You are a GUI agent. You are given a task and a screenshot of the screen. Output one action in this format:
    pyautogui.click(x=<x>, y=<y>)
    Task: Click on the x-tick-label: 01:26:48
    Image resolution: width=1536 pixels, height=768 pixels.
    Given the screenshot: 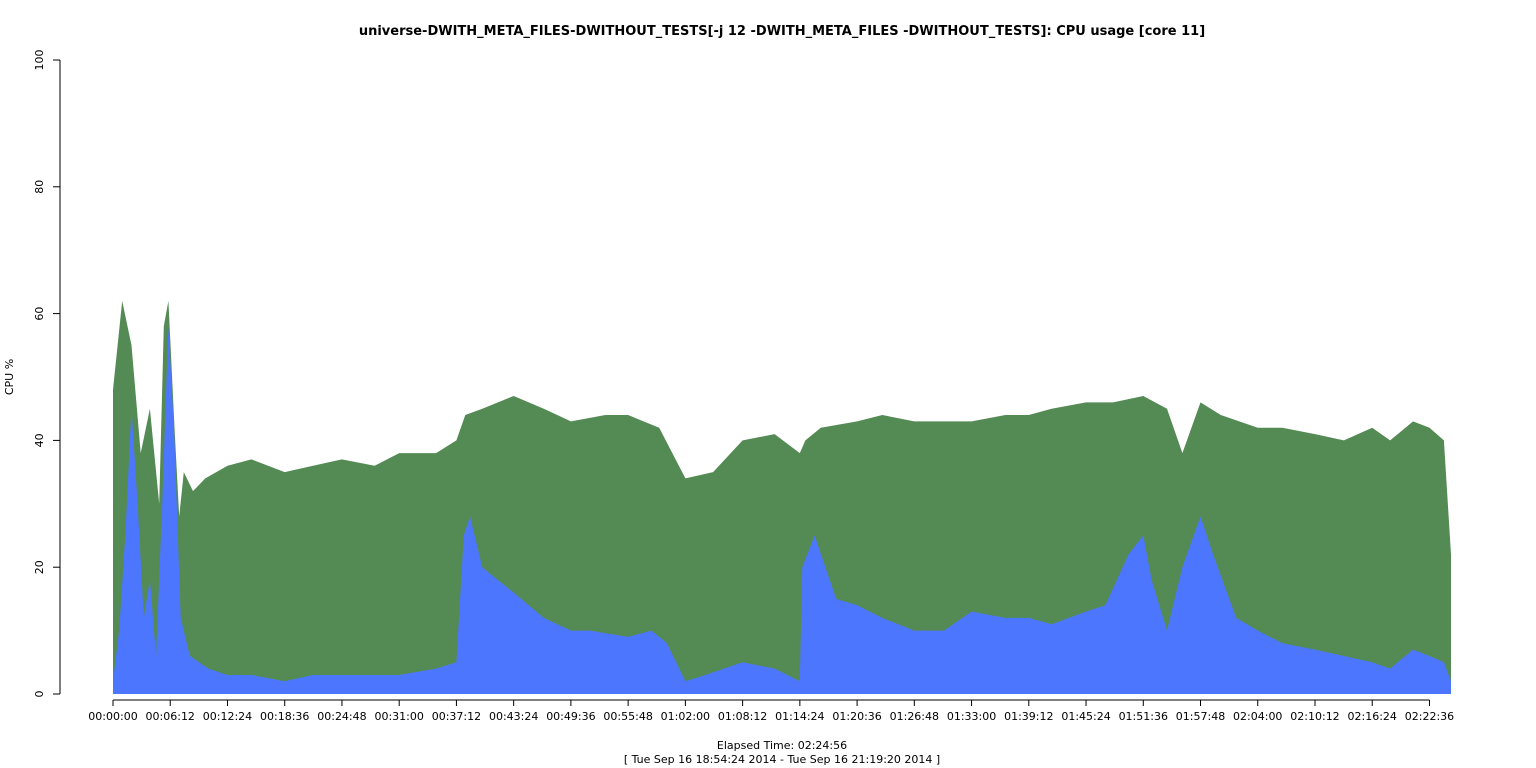 What is the action you would take?
    pyautogui.click(x=914, y=716)
    